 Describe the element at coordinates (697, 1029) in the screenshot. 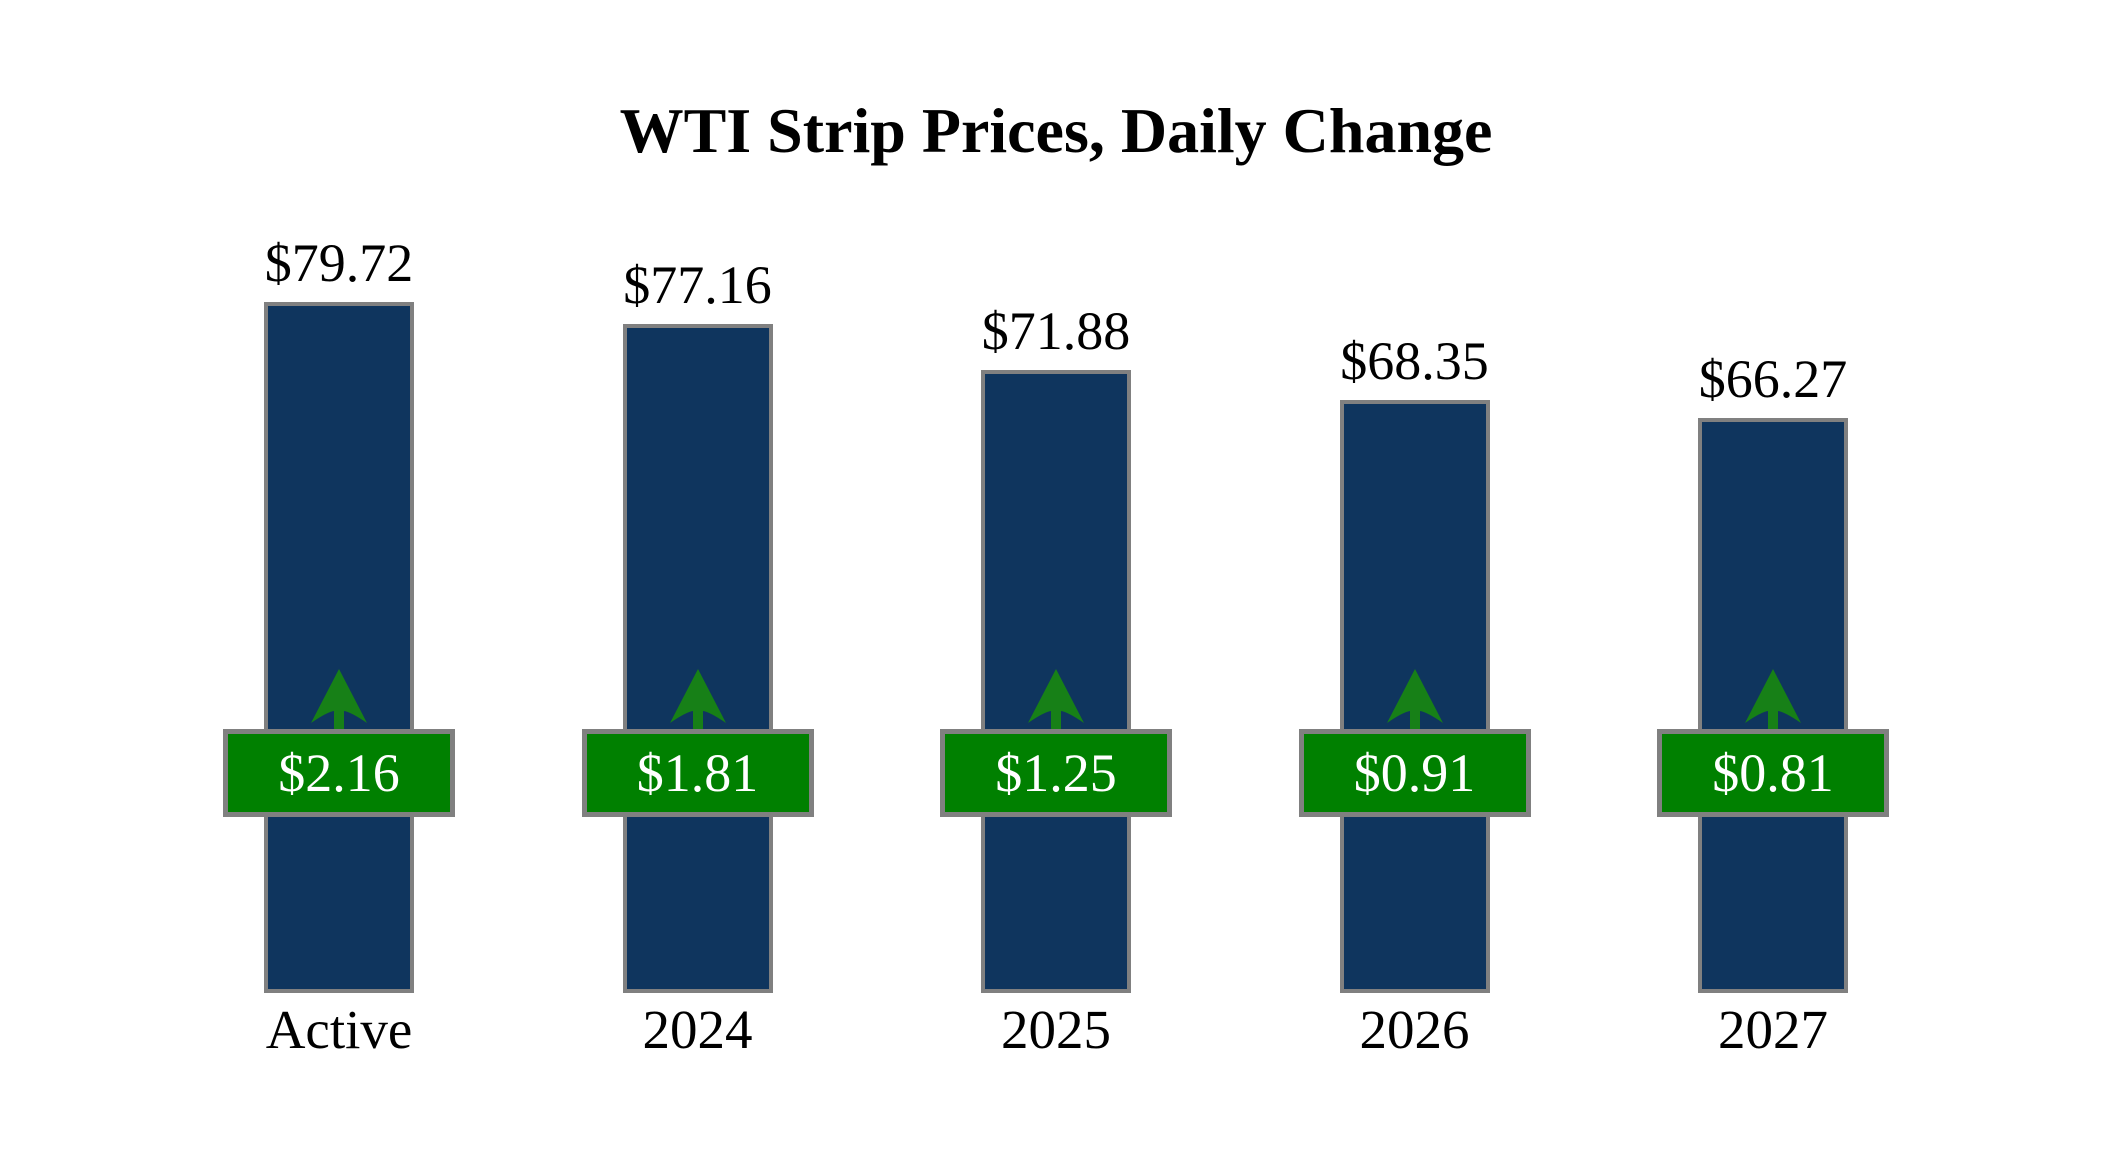

I see `category-label: 2024` at that location.